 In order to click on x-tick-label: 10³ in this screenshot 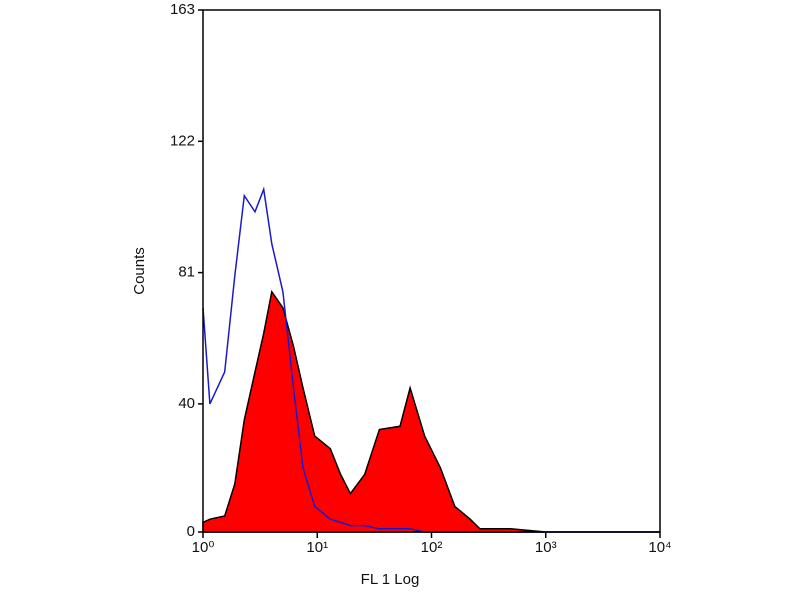, I will do `click(546, 547)`.